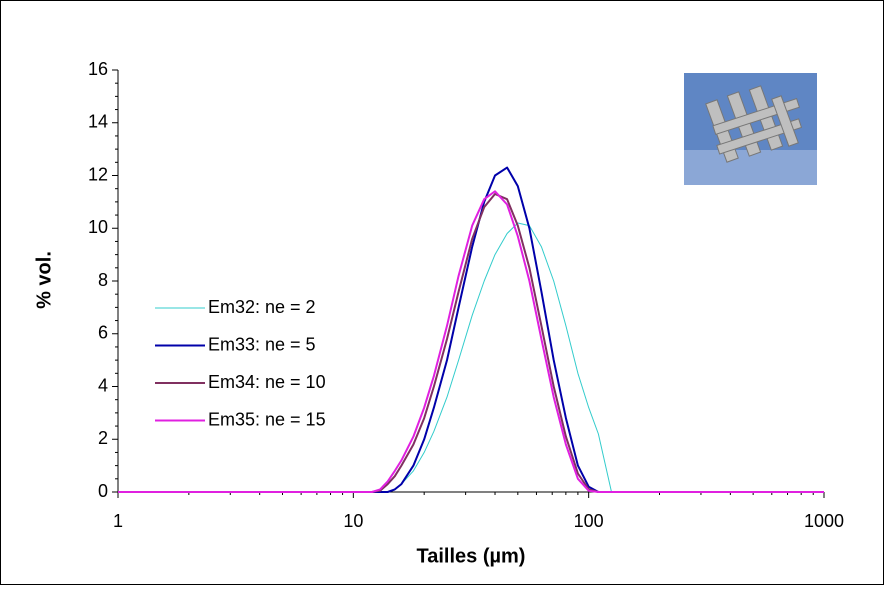  What do you see at coordinates (103, 438) in the screenshot?
I see `y-tick-label: 2` at bounding box center [103, 438].